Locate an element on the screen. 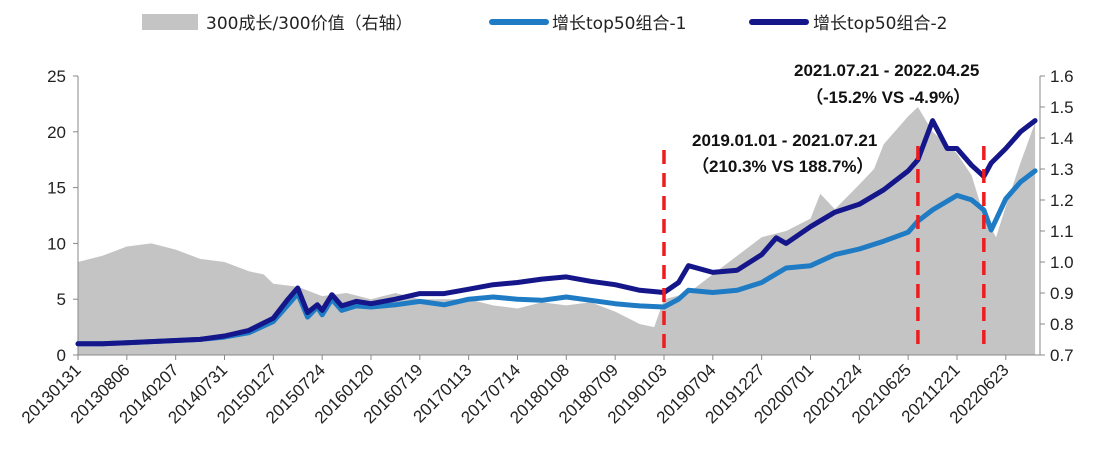 The width and height of the screenshot is (1110, 459). y-left-tick-label: 5 is located at coordinates (61, 299).